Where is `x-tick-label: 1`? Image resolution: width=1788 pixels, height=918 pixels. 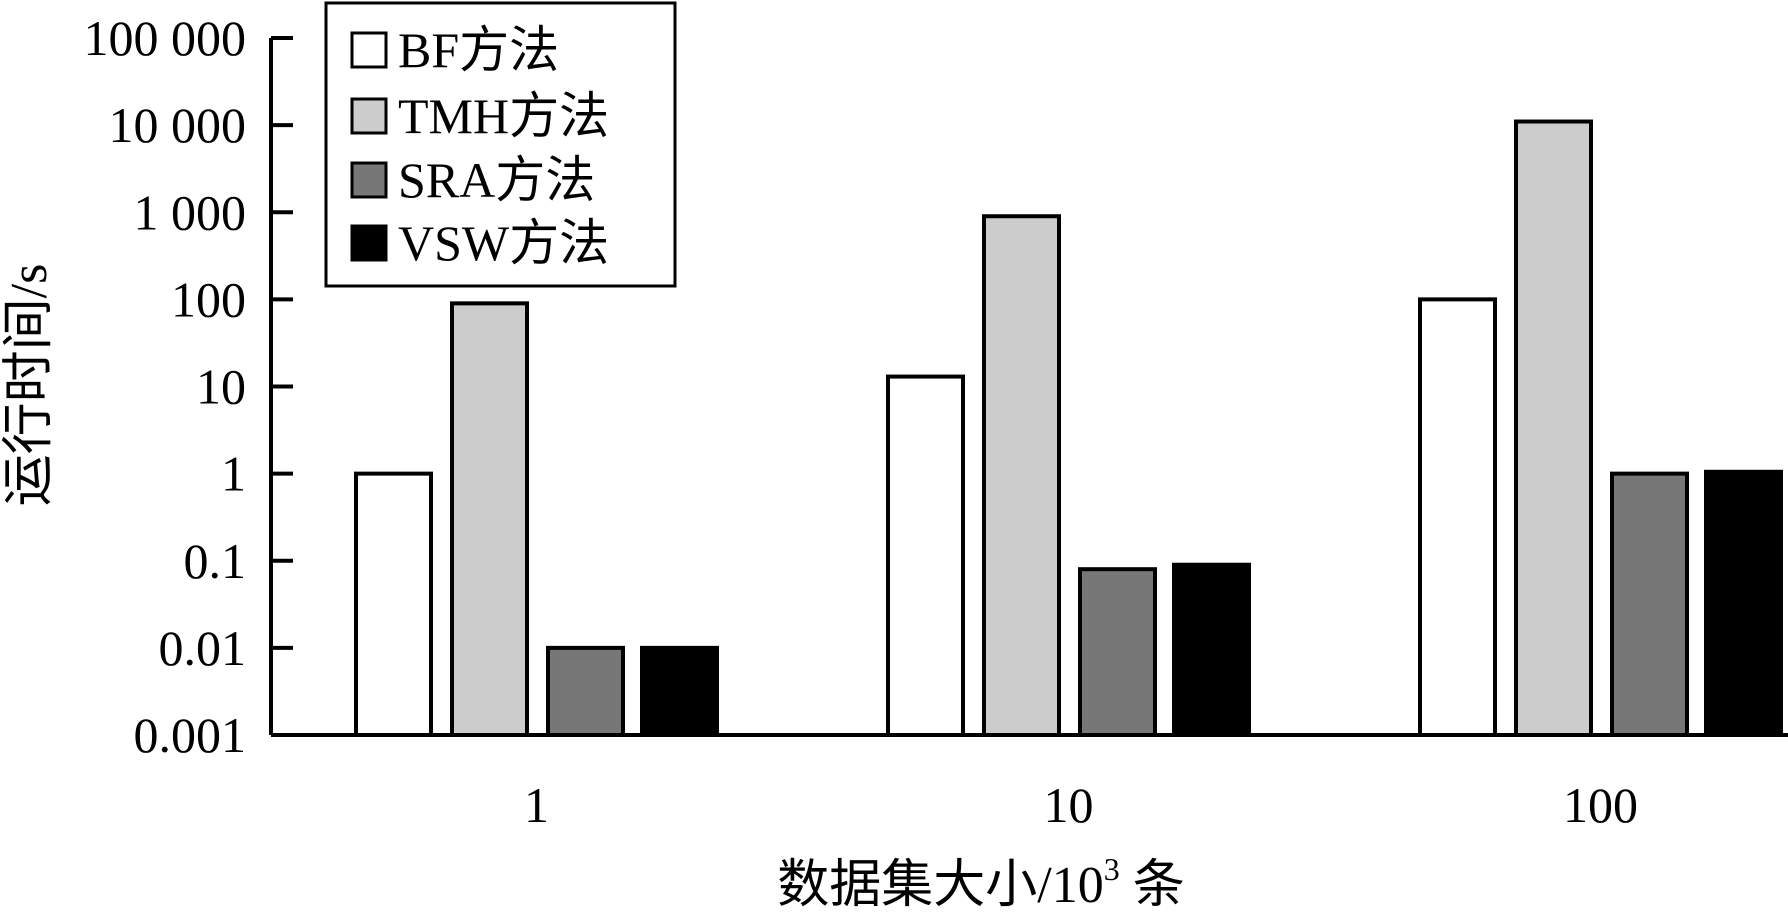 x-tick-label: 1 is located at coordinates (536, 805).